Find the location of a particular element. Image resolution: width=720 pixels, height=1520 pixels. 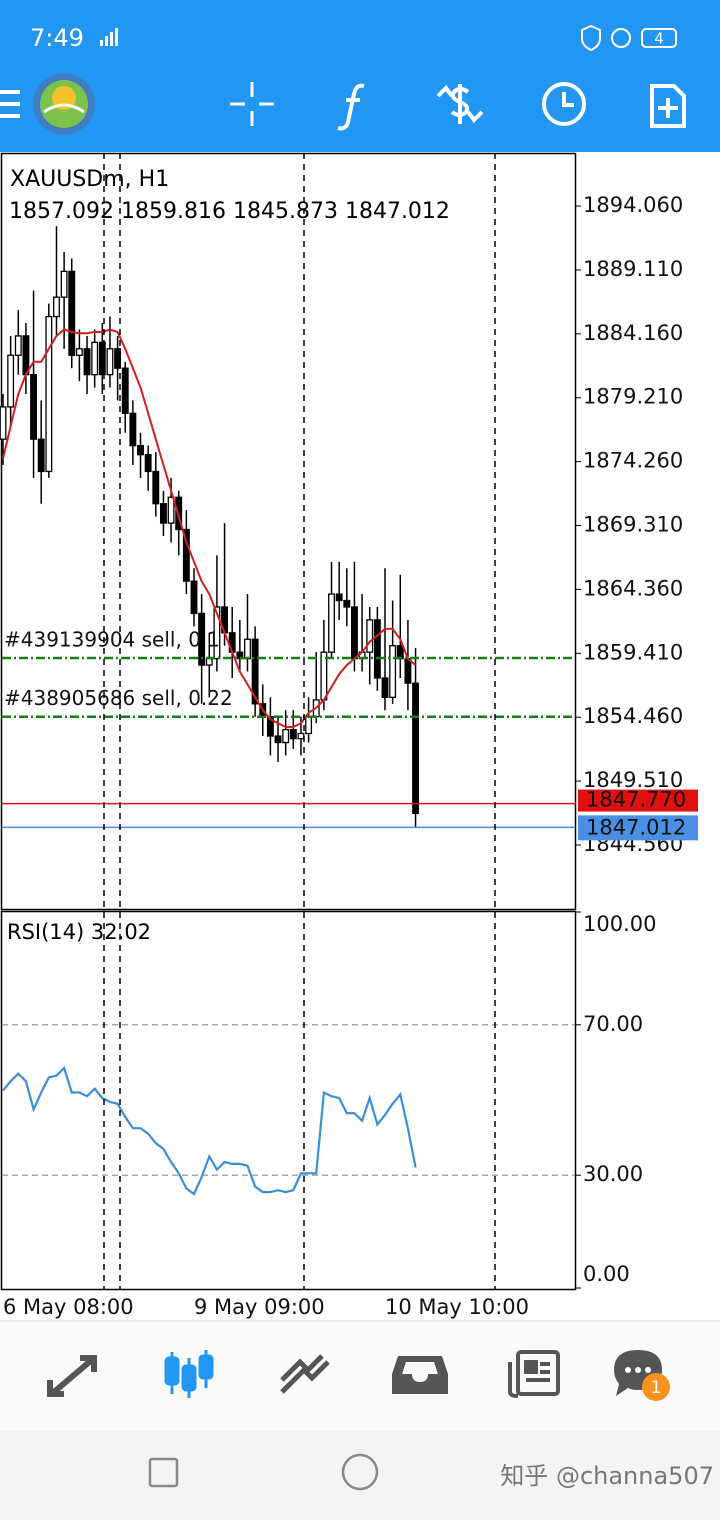

status-icons-part is located at coordinates (591, 38).